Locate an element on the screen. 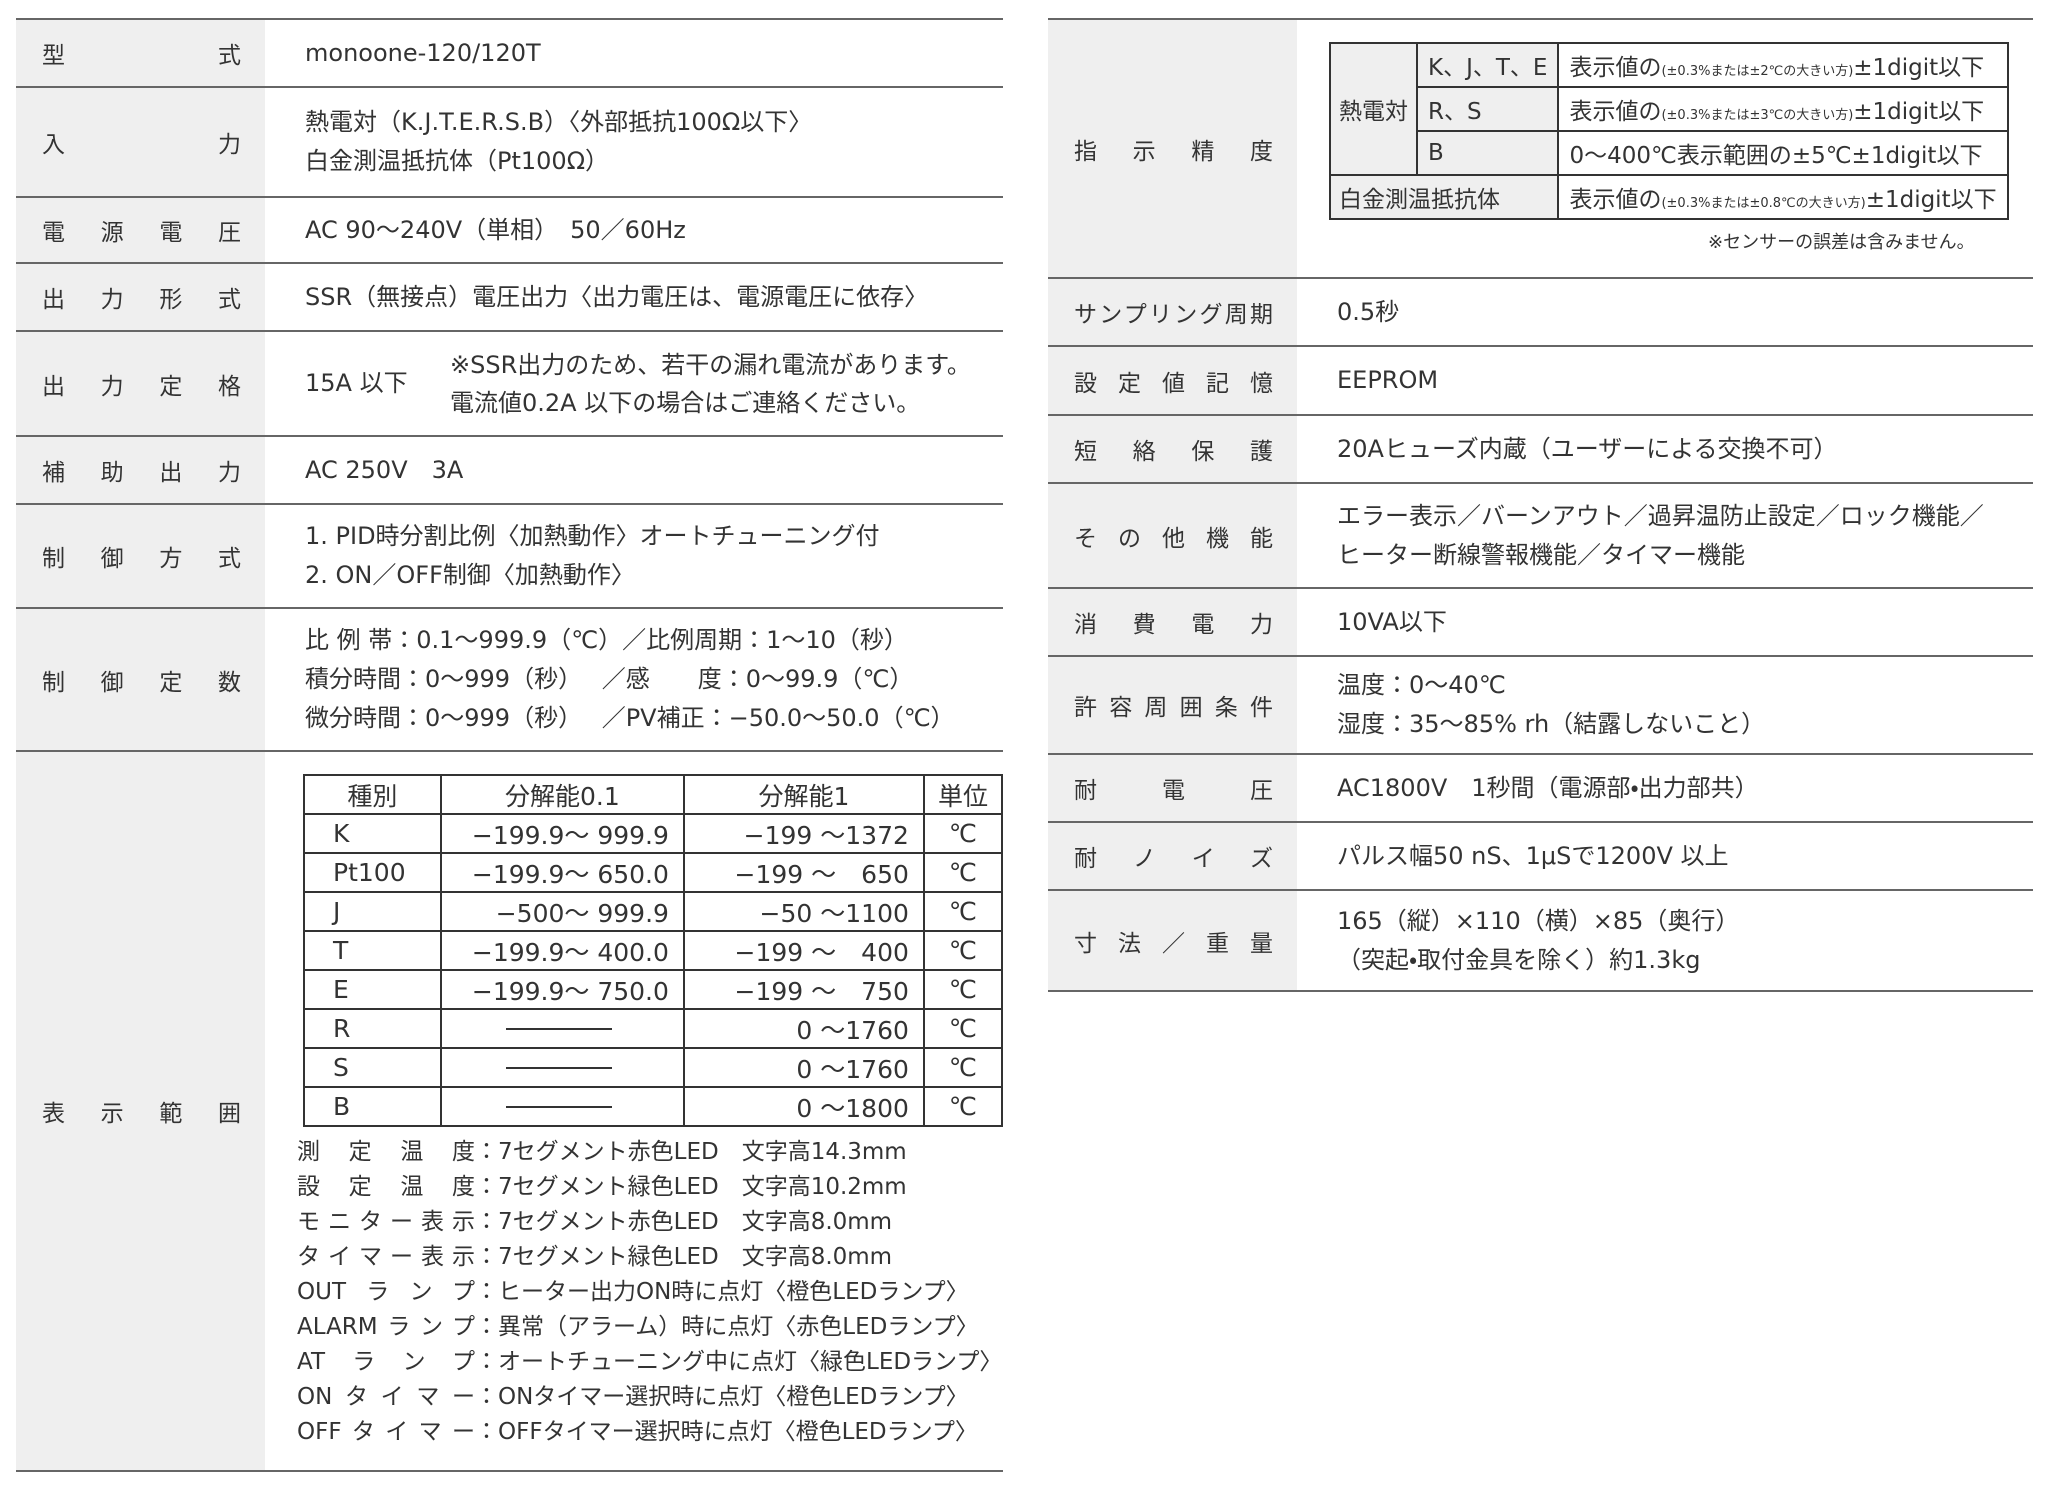 The width and height of the screenshot is (2048, 1506). spec-label-cell: 耐電圧 is located at coordinates (1172, 788).